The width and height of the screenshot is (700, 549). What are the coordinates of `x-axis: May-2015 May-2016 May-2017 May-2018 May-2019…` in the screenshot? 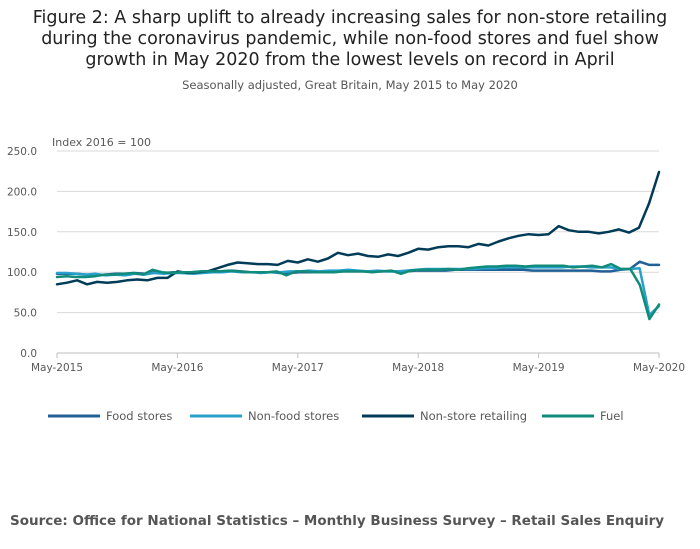 It's located at (358, 363).